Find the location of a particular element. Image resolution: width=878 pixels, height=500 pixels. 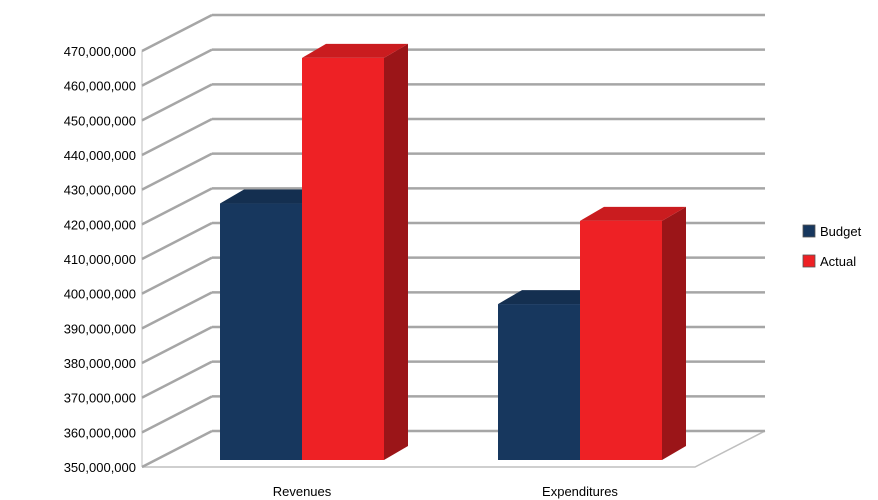

y-tick-label: 450,000,000 is located at coordinates (100, 120).